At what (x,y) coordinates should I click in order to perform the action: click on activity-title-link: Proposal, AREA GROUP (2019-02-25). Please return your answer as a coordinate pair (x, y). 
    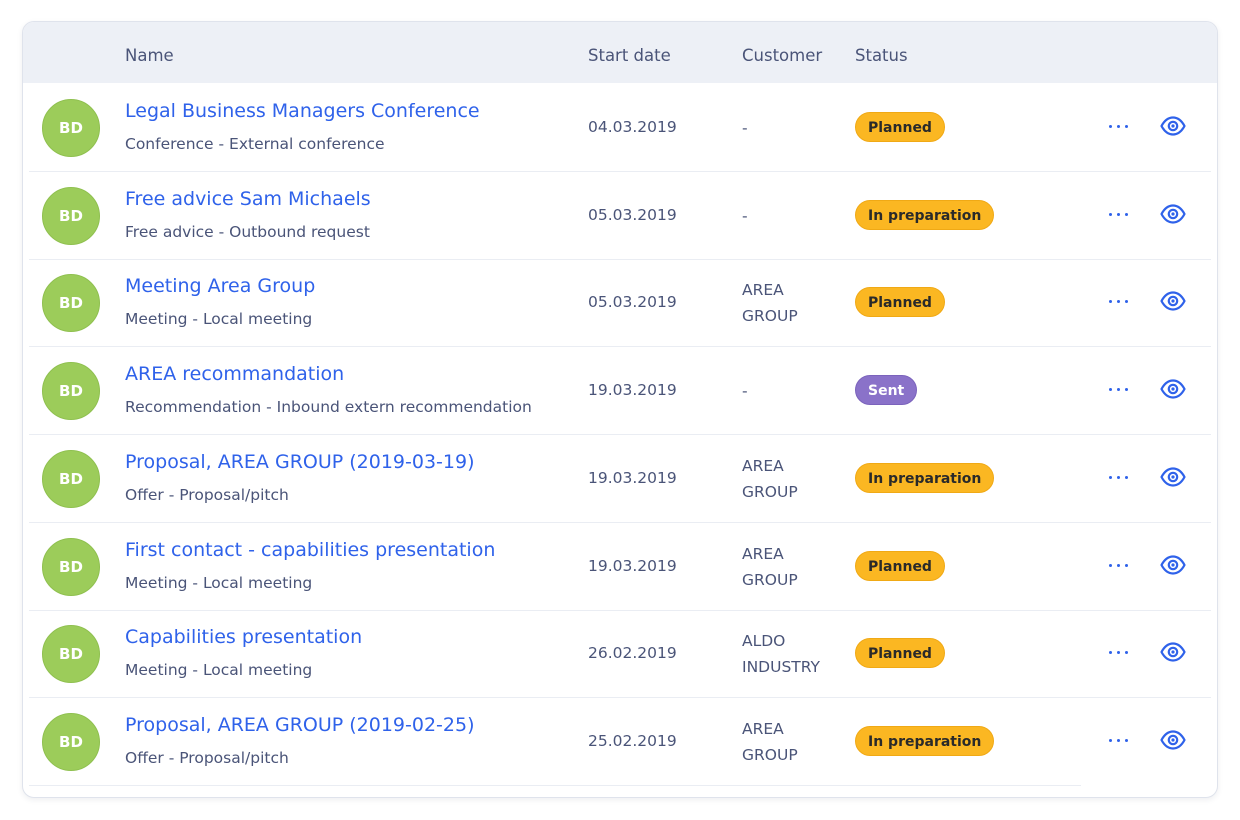
    Looking at the image, I should click on (300, 724).